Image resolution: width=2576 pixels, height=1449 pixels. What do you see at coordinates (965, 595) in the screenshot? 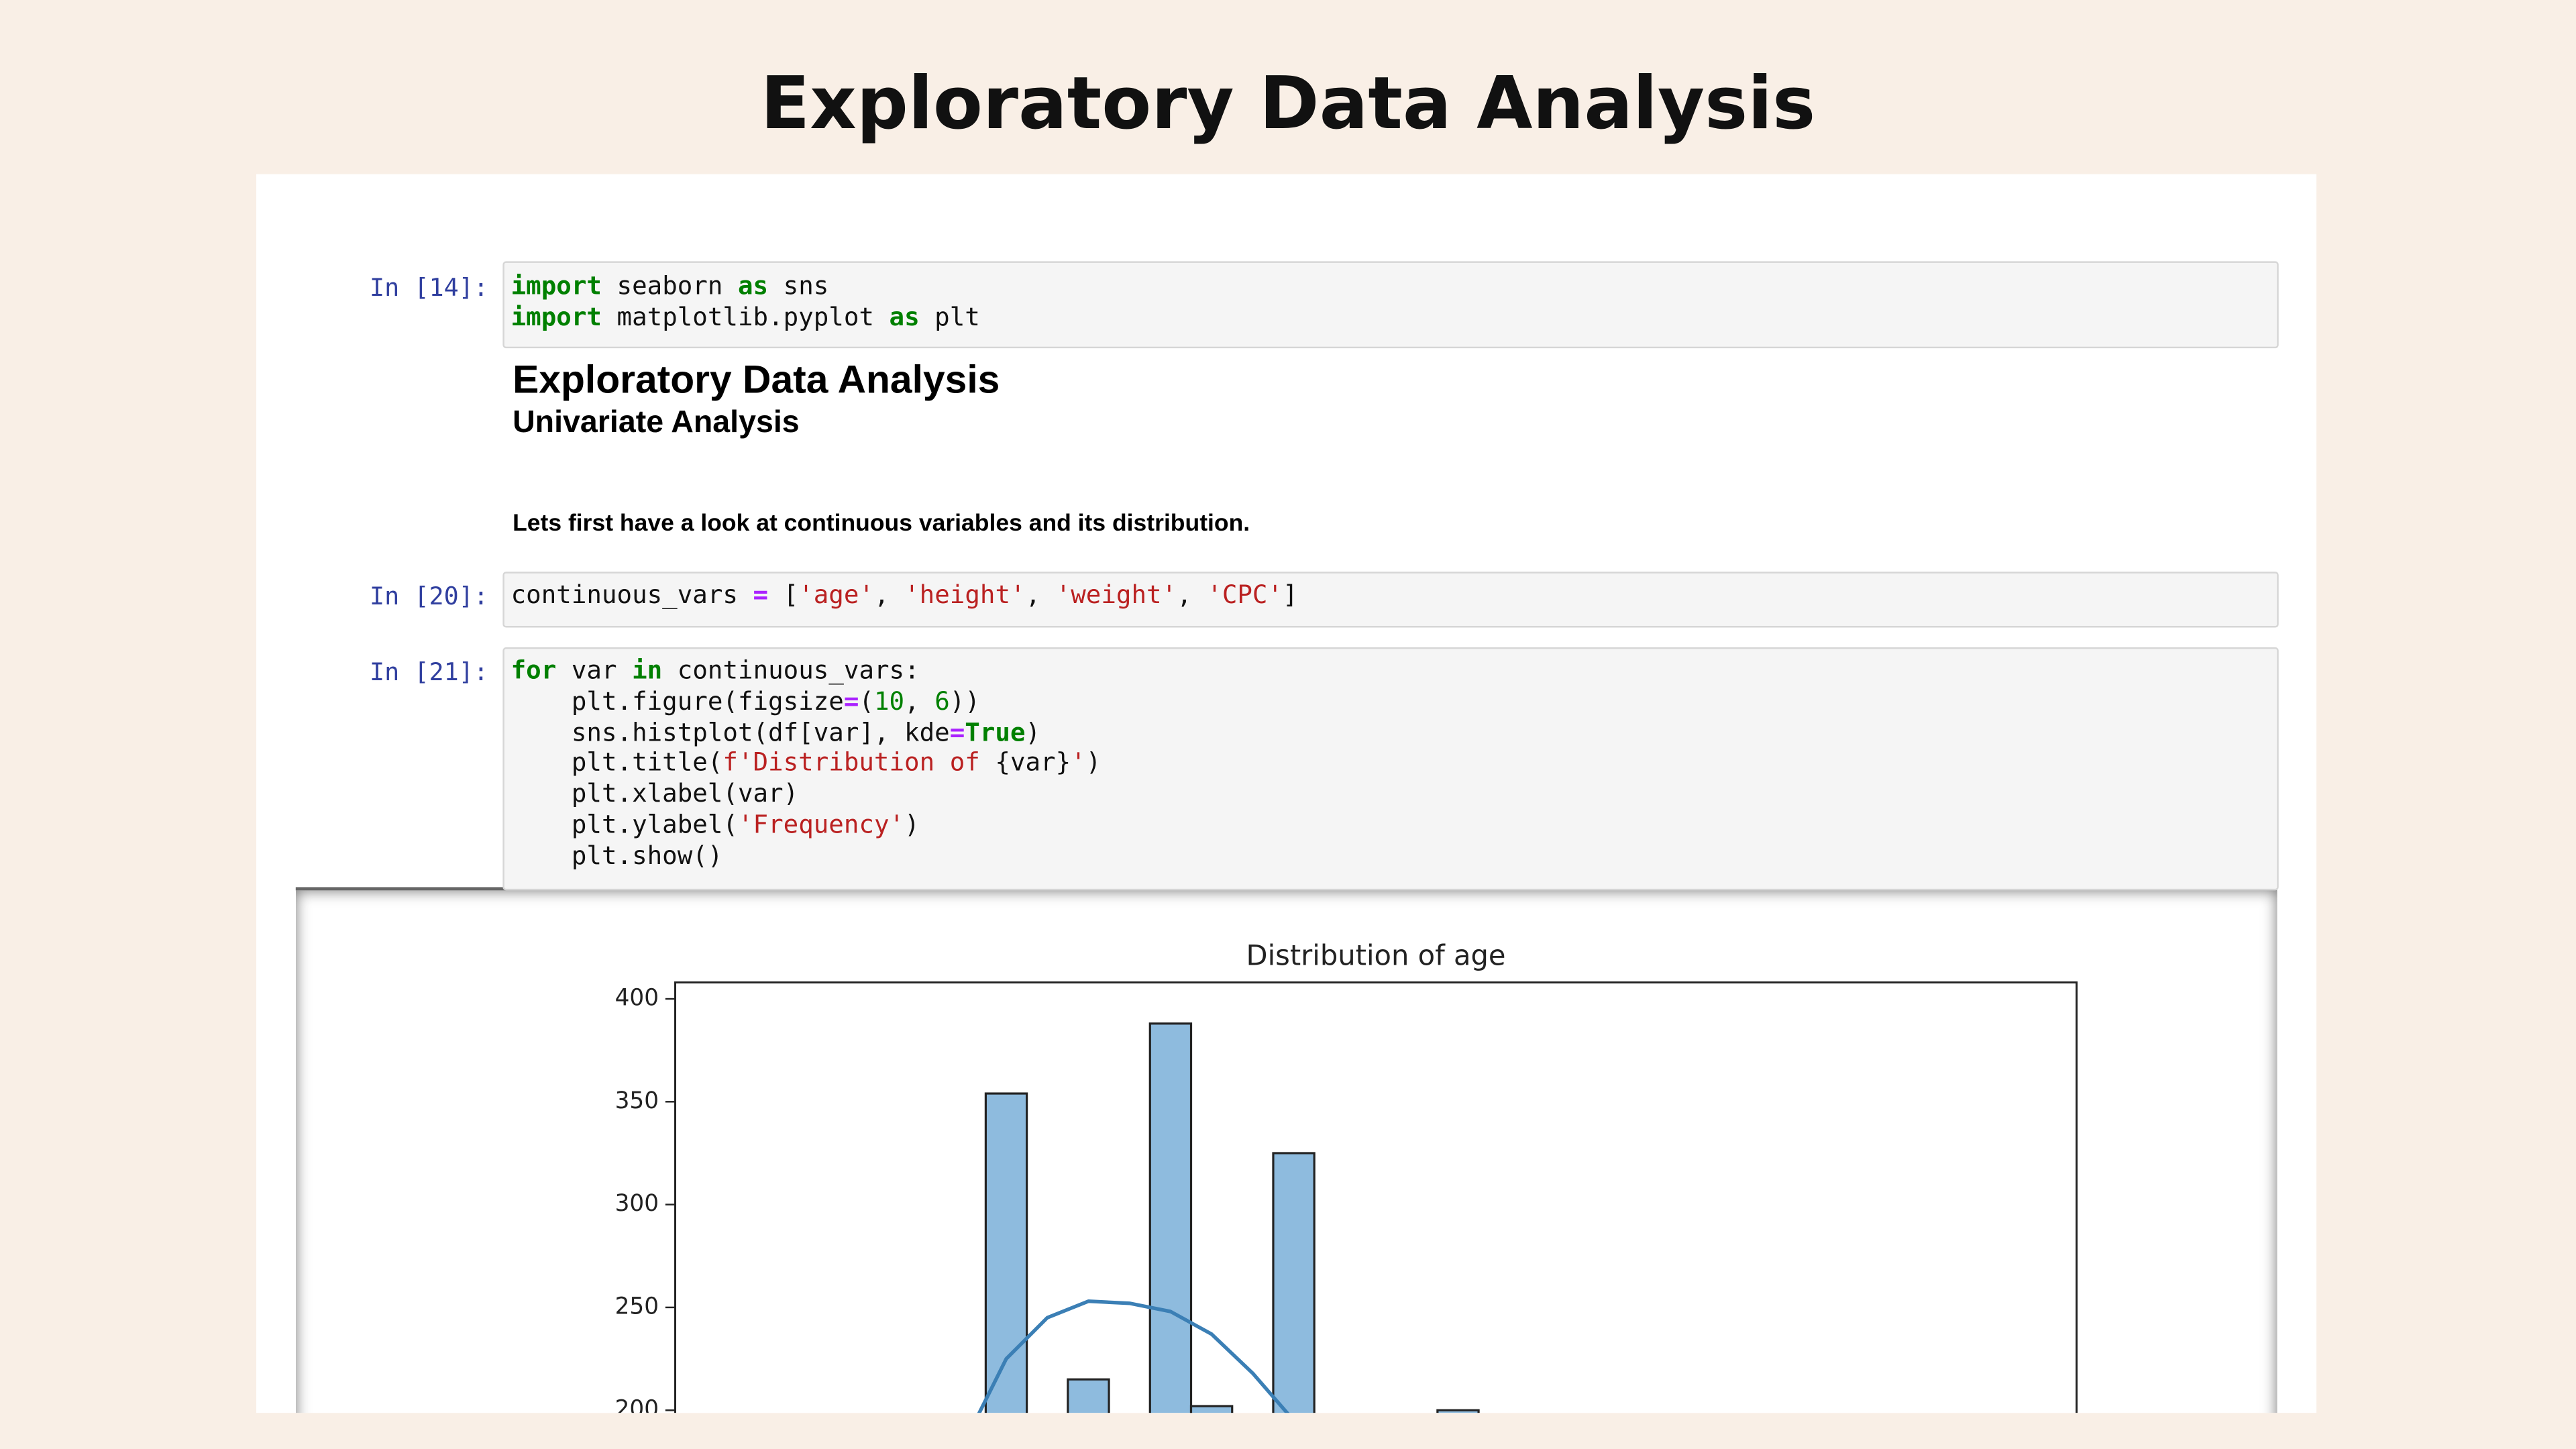
I see `code-token: 'height'` at bounding box center [965, 595].